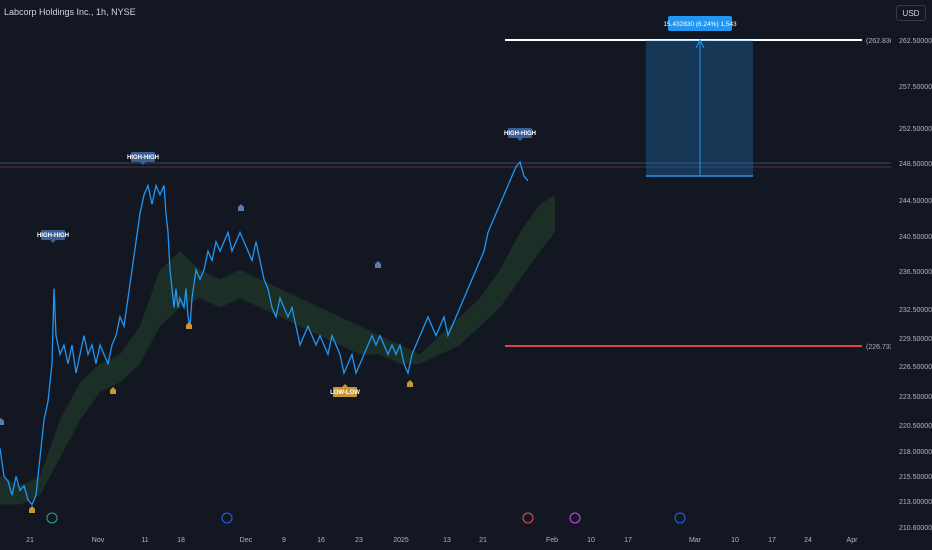 This screenshot has width=932, height=550. I want to click on time-tick-label: 16, so click(321, 540).